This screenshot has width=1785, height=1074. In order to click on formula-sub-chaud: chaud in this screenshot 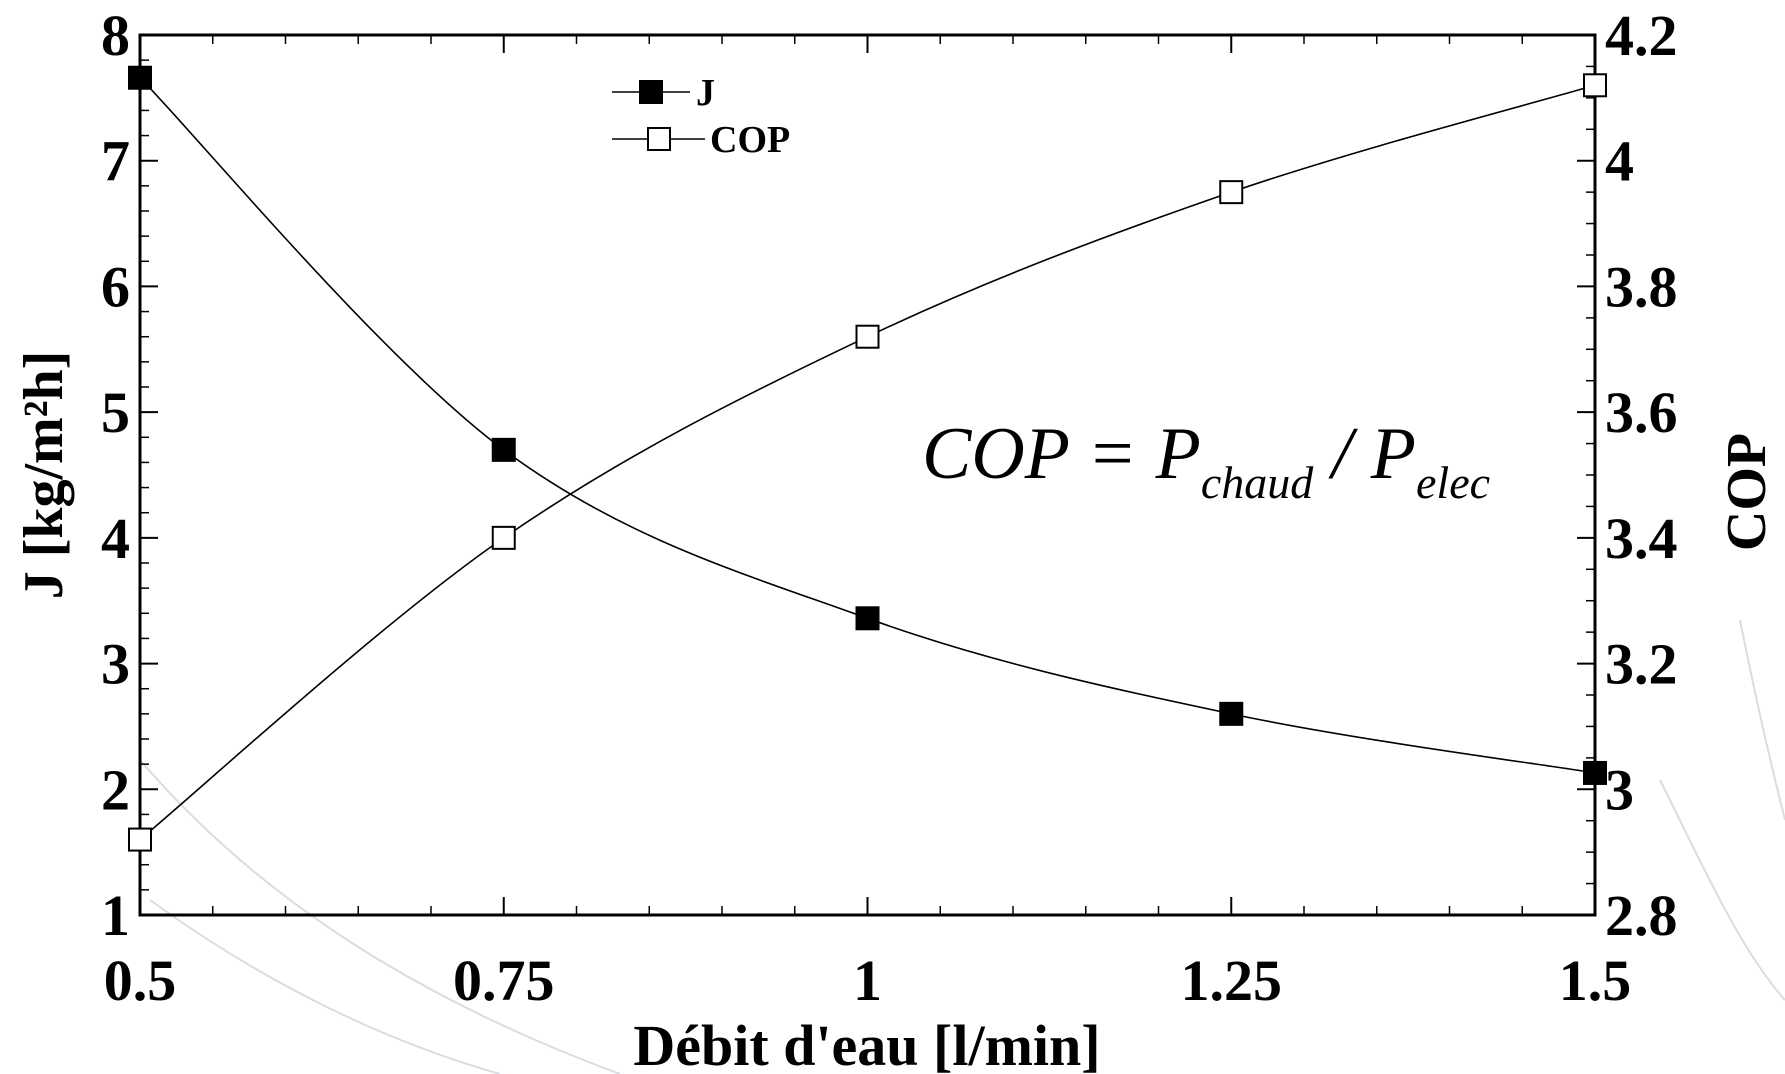, I will do `click(1257, 482)`.